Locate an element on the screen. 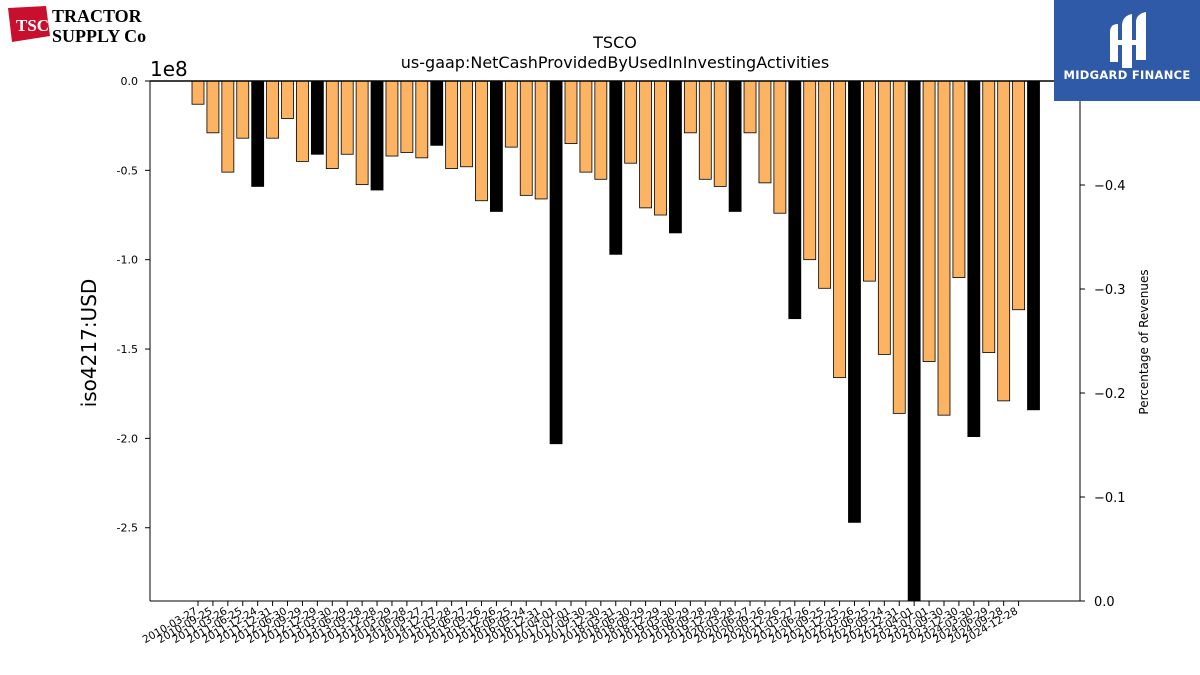  y-axis-multiplier: 1e8 is located at coordinates (169, 69).